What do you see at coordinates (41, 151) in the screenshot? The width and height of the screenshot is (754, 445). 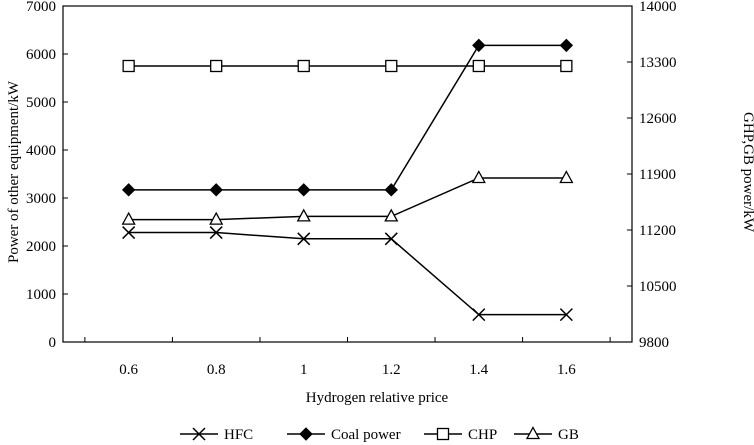 I see `y-left-tick-label: 4000` at bounding box center [41, 151].